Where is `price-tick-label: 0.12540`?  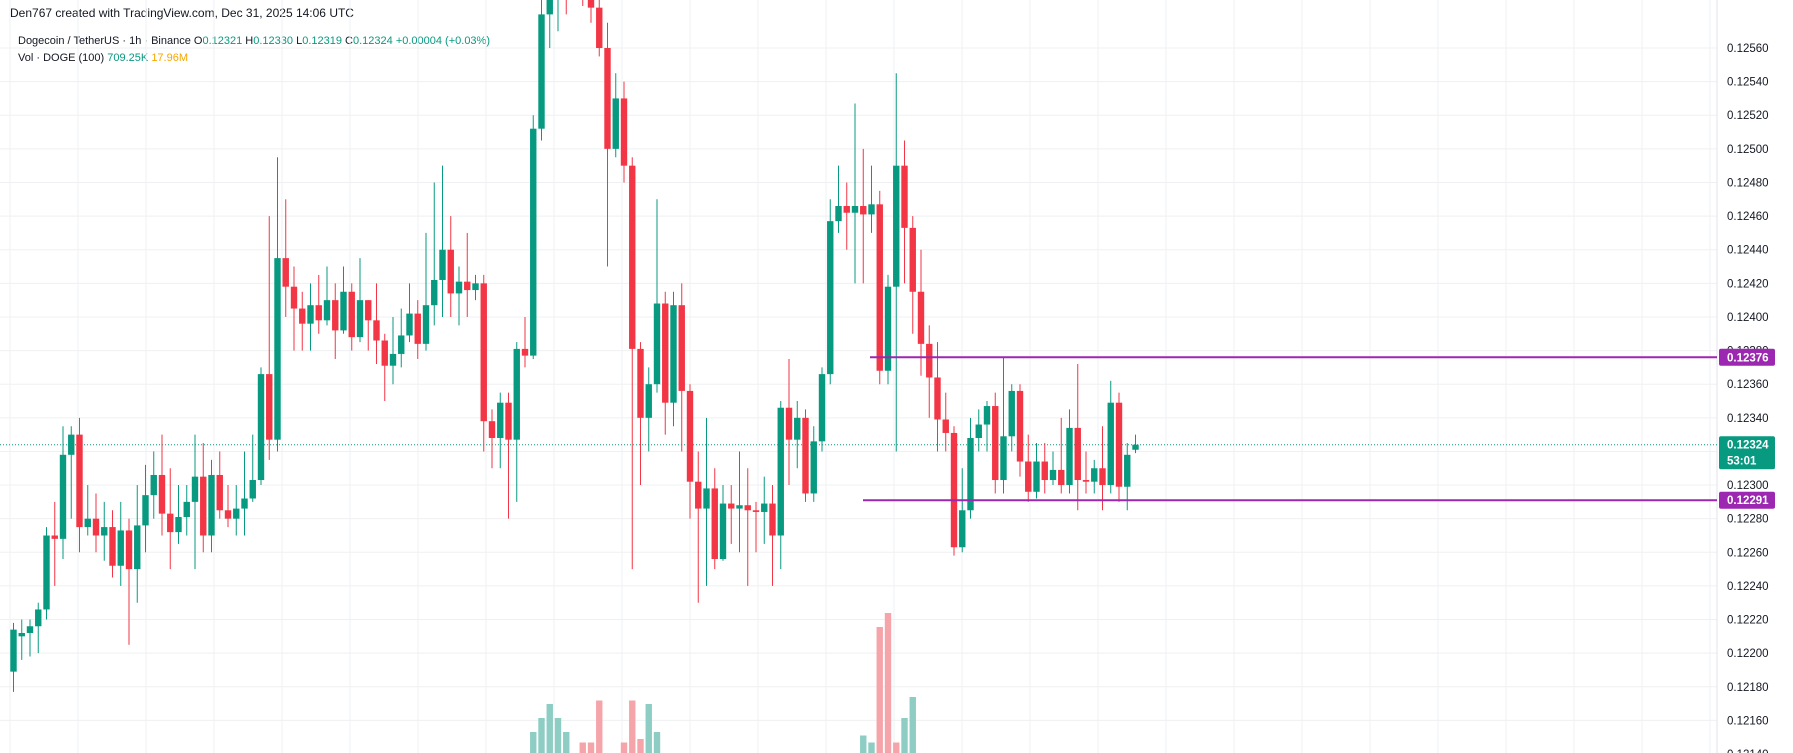
price-tick-label: 0.12540 is located at coordinates (1748, 83).